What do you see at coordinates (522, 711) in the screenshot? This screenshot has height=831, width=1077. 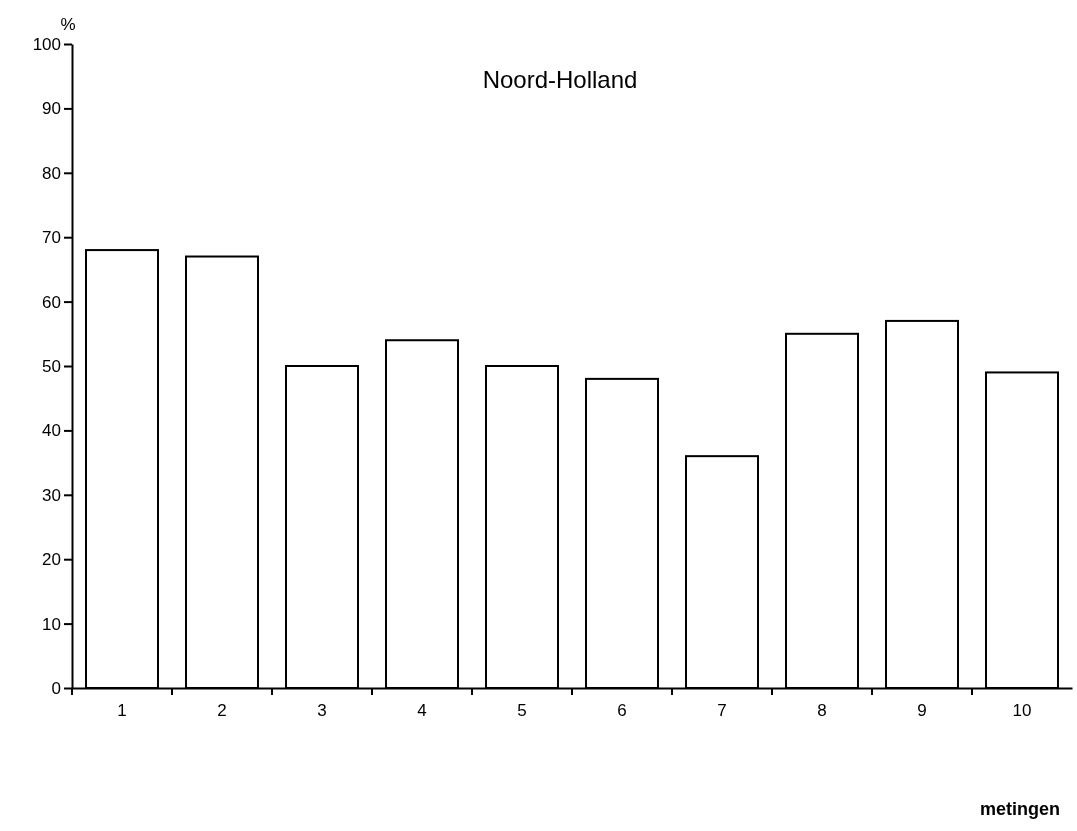 I see `x-tick-label: 5` at bounding box center [522, 711].